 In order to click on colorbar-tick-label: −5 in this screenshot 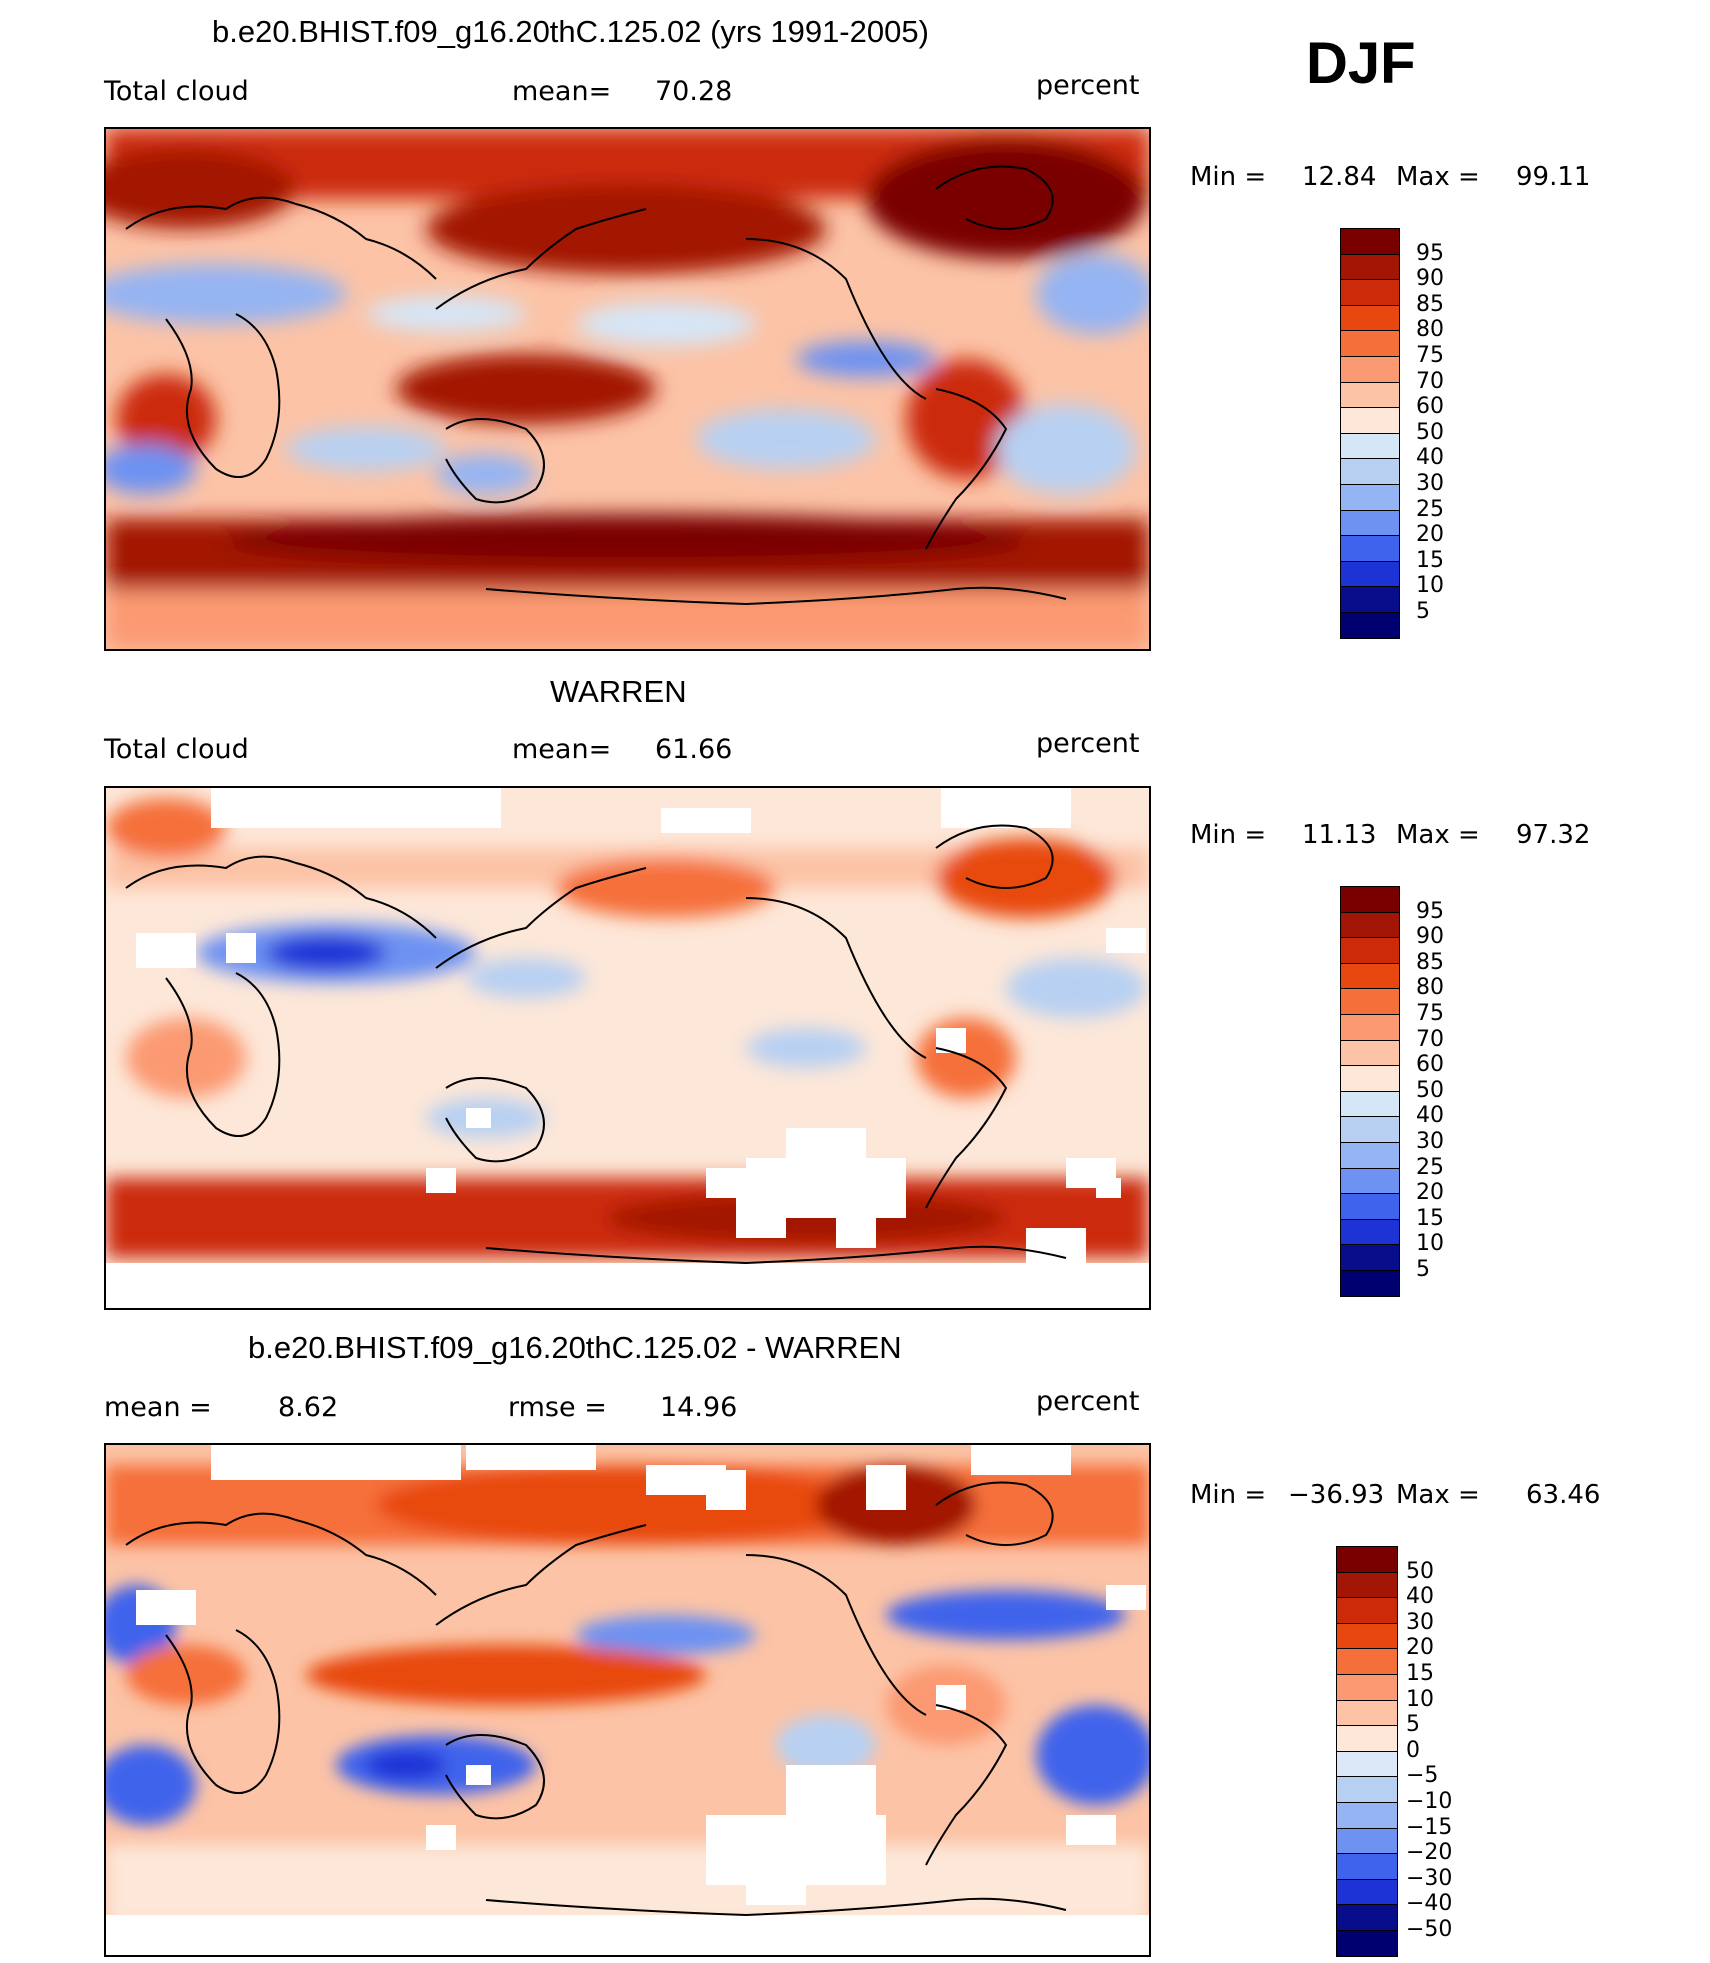, I will do `click(1422, 1776)`.